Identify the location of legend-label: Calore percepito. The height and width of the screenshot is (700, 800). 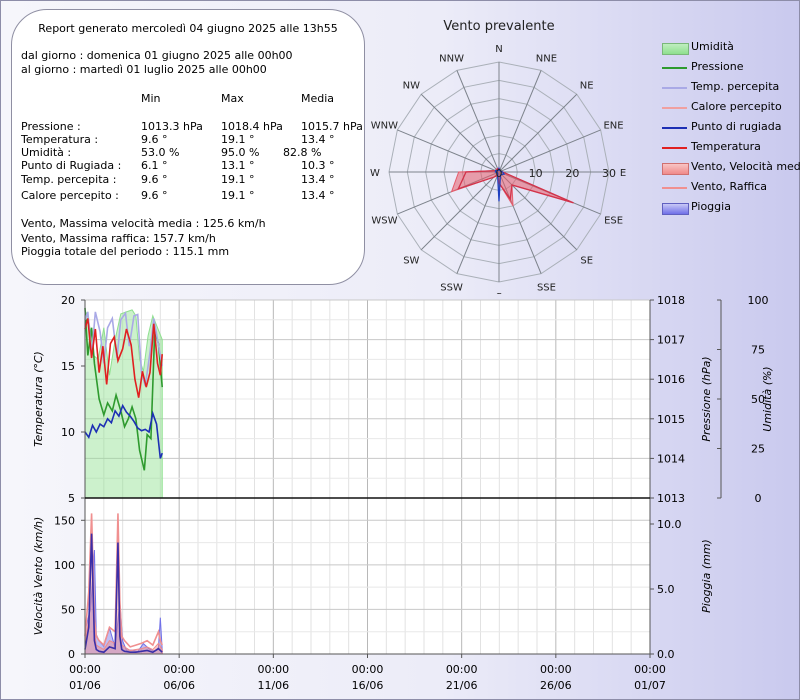
(736, 106).